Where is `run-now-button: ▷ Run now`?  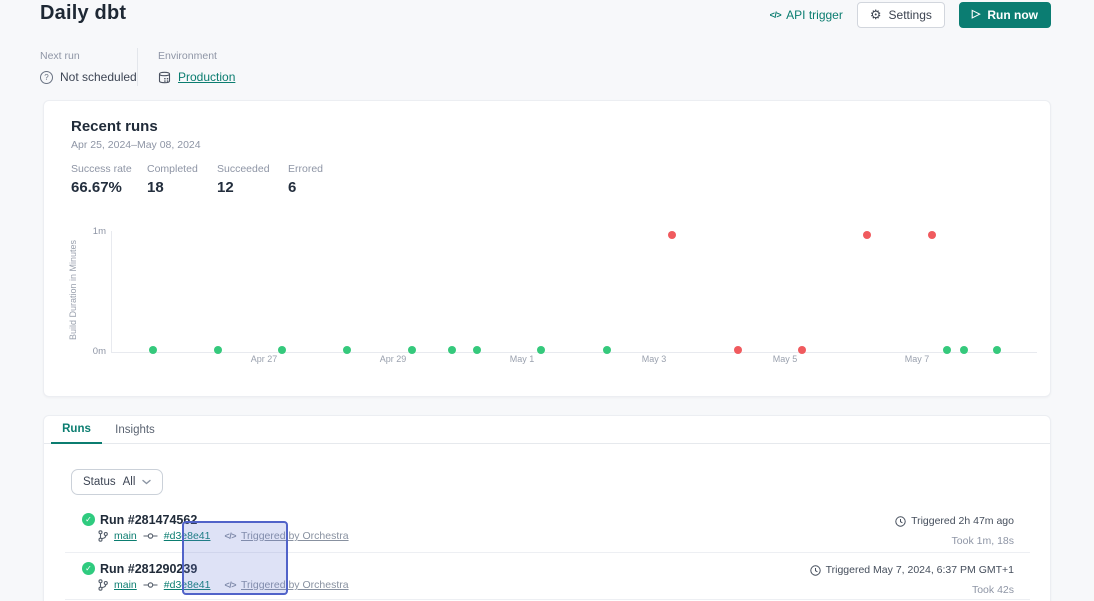 run-now-button: ▷ Run now is located at coordinates (1004, 14).